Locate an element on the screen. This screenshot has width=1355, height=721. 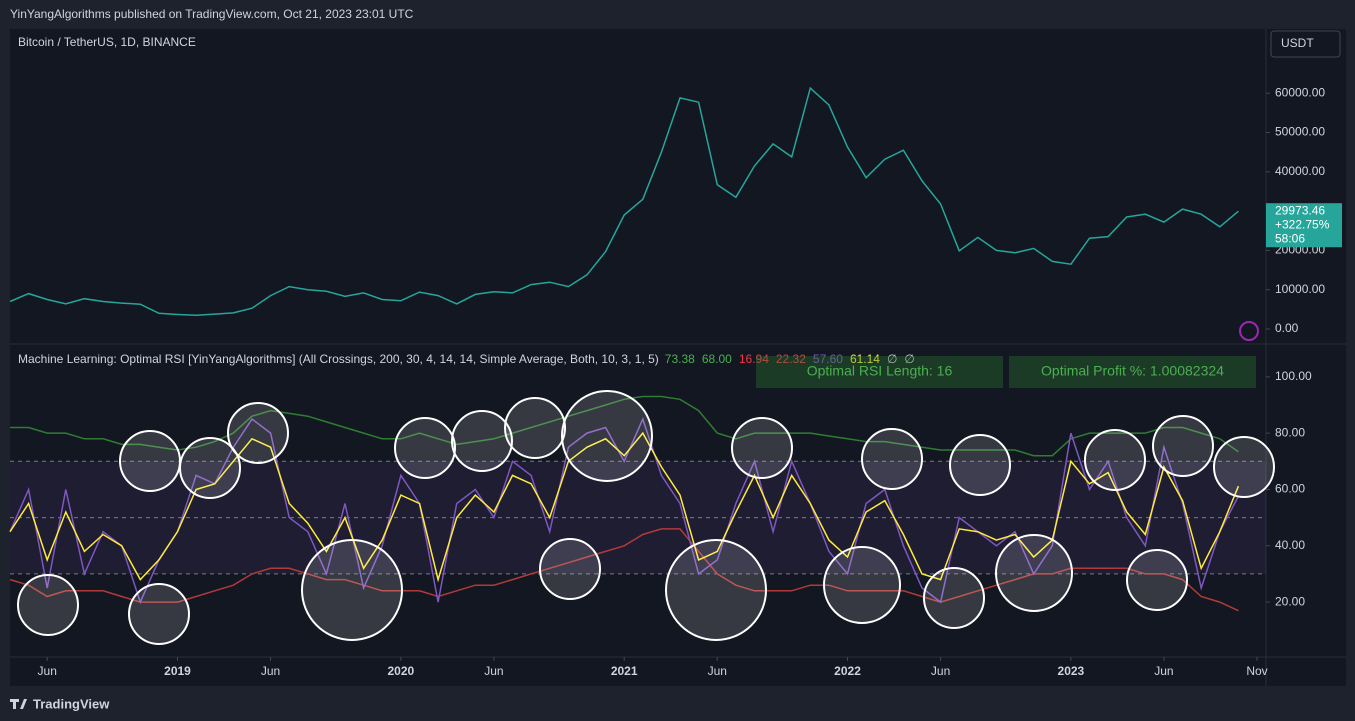
y-tick-label: 60.00 is located at coordinates (1290, 489).